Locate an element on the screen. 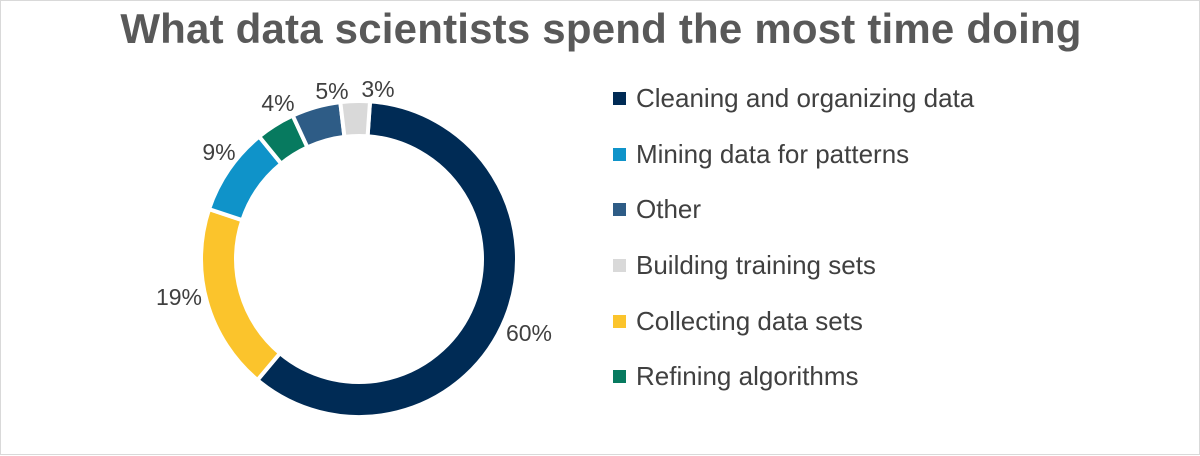 Image resolution: width=1200 pixels, height=456 pixels. legend-item-collecting-data-sets: Collecting data sets is located at coordinates (793, 321).